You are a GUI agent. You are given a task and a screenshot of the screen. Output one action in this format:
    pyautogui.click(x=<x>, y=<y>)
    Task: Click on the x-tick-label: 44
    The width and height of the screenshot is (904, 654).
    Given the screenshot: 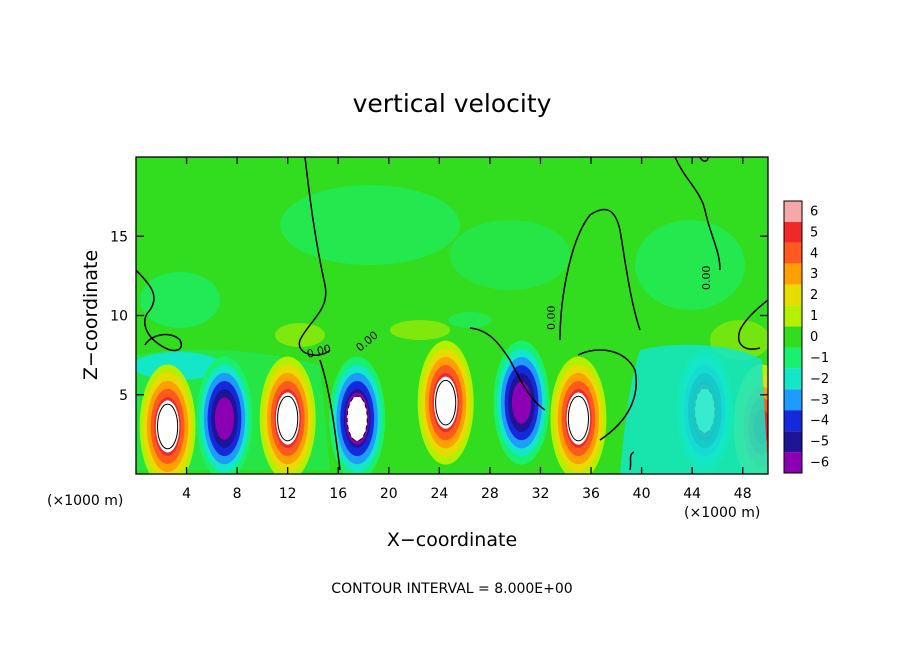 What is the action you would take?
    pyautogui.click(x=692, y=494)
    